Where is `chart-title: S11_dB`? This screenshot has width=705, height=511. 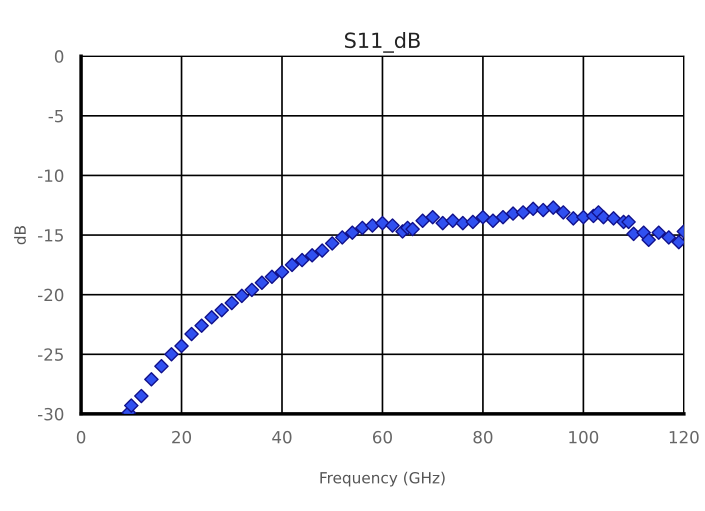 chart-title: S11_dB is located at coordinates (382, 42).